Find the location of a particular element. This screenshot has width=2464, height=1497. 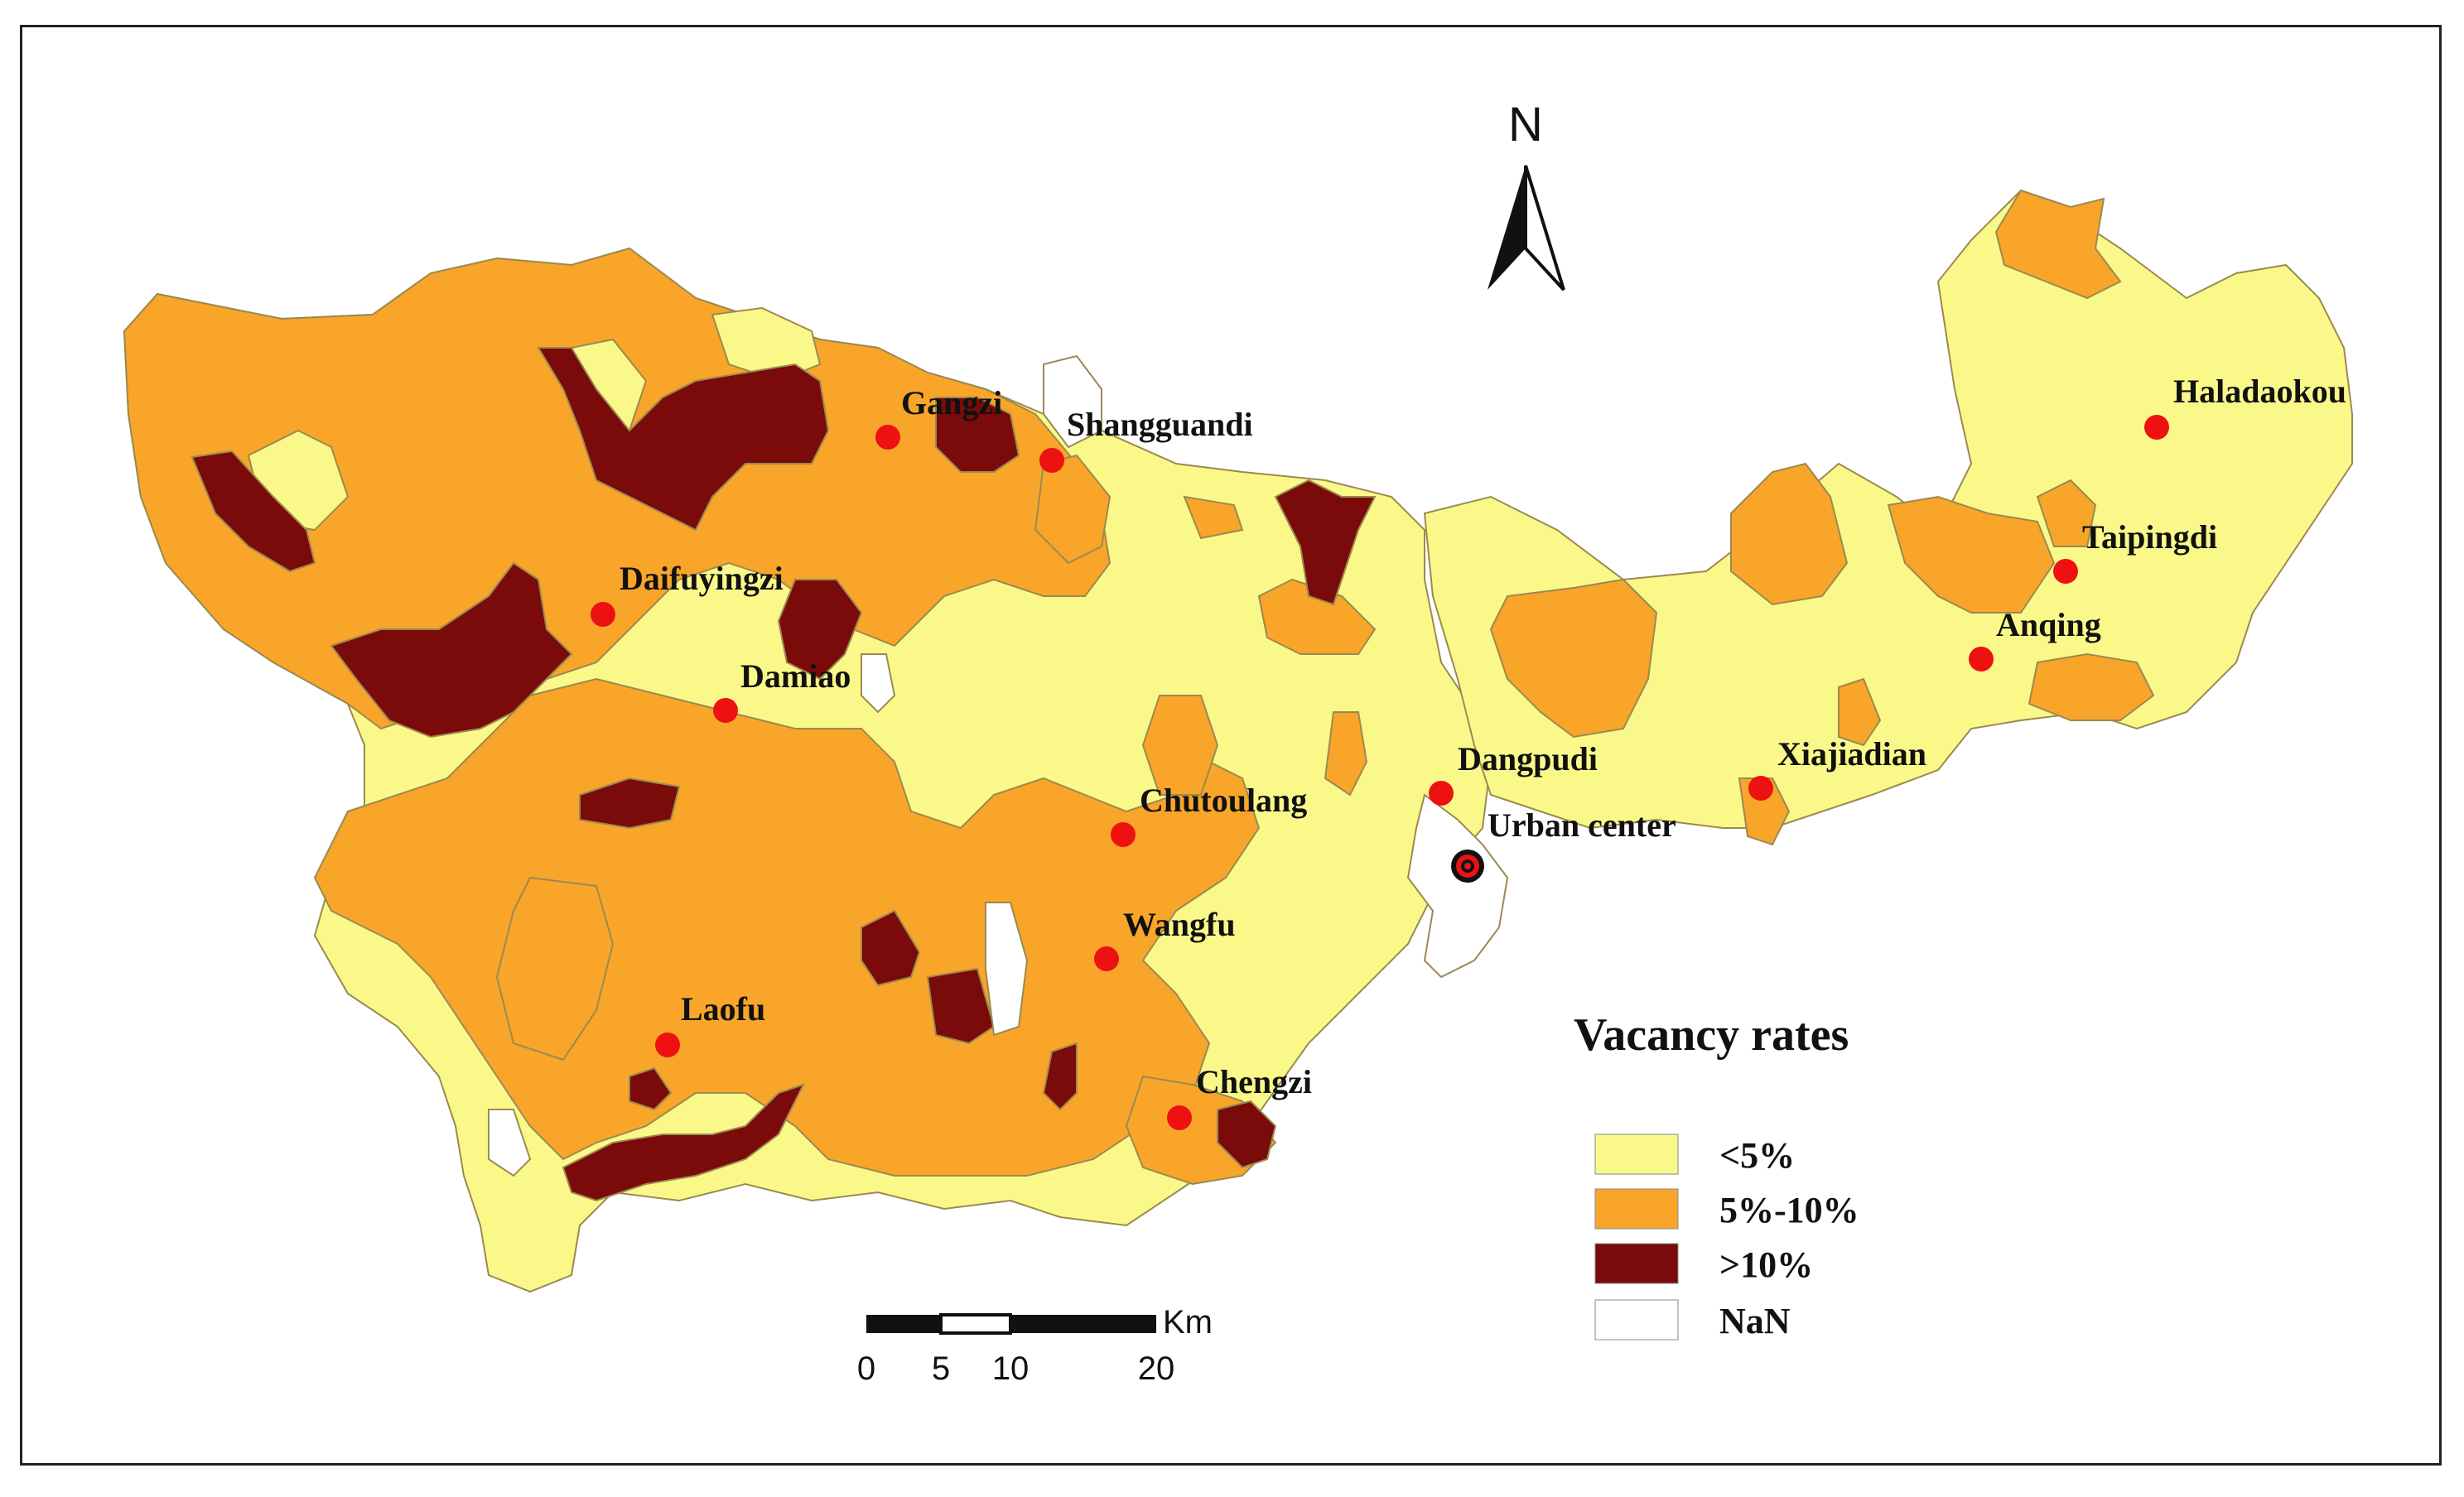

north-arrow-label: N is located at coordinates (1525, 125).